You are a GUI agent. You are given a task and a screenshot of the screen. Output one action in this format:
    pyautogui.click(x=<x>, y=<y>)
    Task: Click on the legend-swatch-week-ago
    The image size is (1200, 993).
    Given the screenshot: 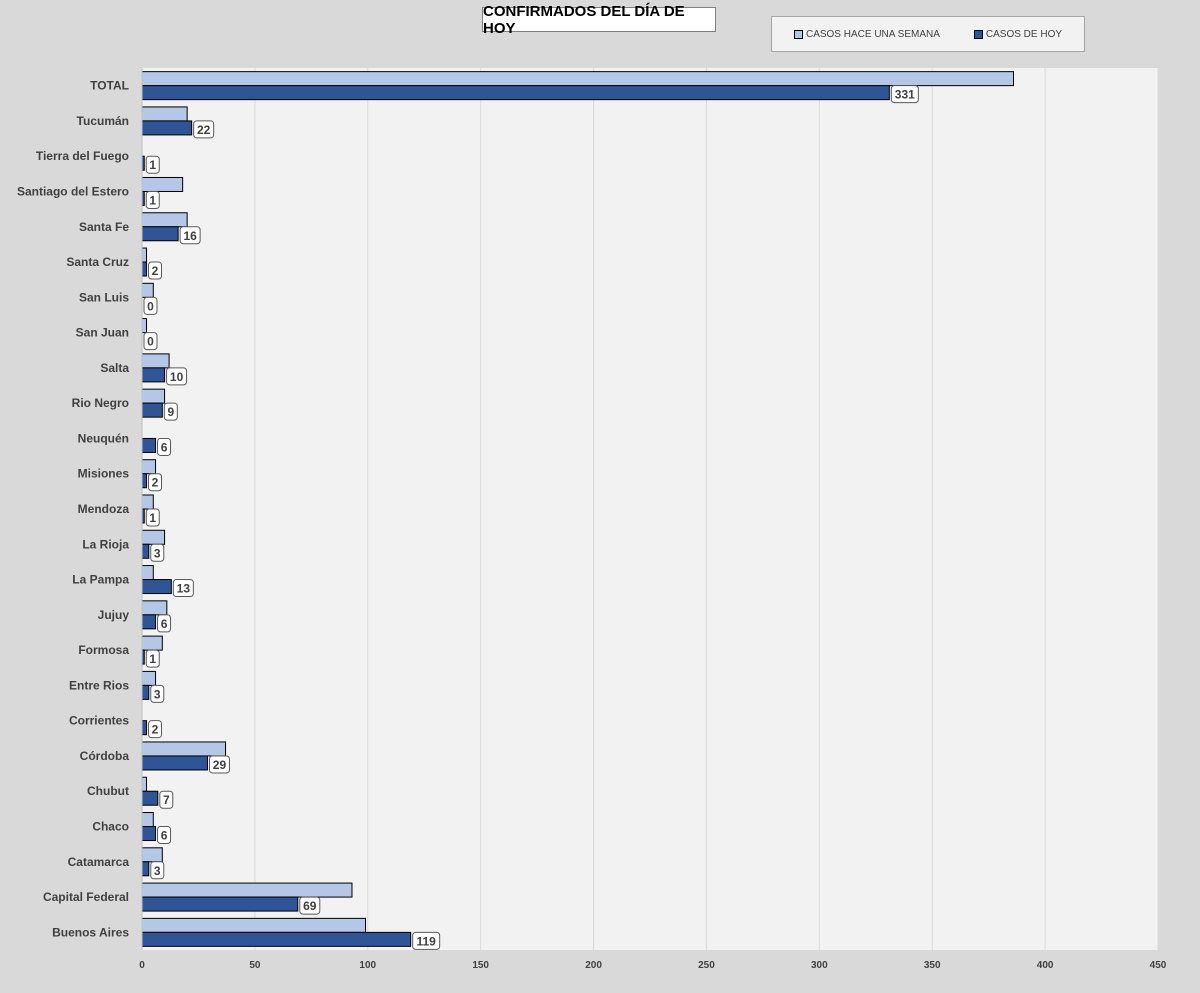 What is the action you would take?
    pyautogui.click(x=798, y=34)
    